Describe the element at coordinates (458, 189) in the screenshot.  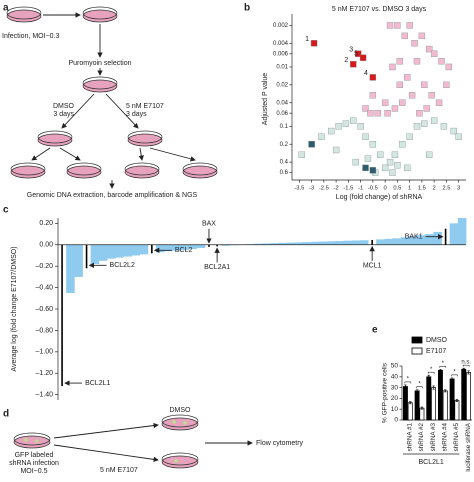
I see `x-tick-label: 3` at that location.